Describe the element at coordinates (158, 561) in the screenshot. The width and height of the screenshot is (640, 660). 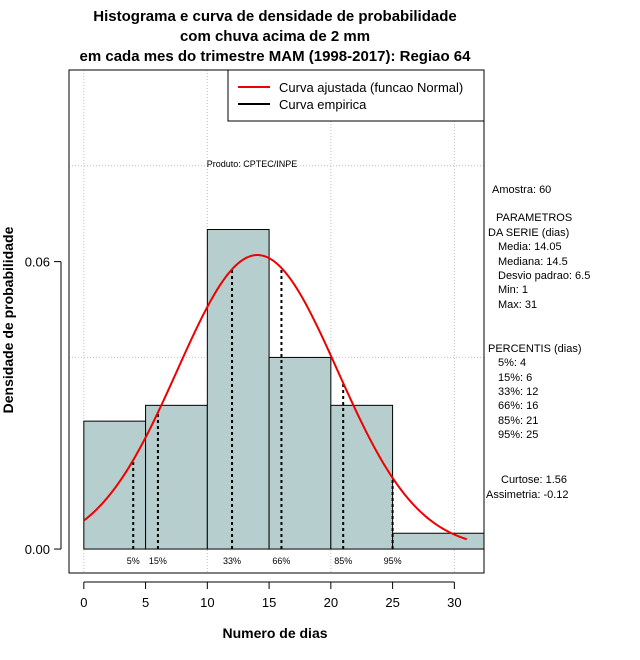
I see `percentile-label-1: 15%` at that location.